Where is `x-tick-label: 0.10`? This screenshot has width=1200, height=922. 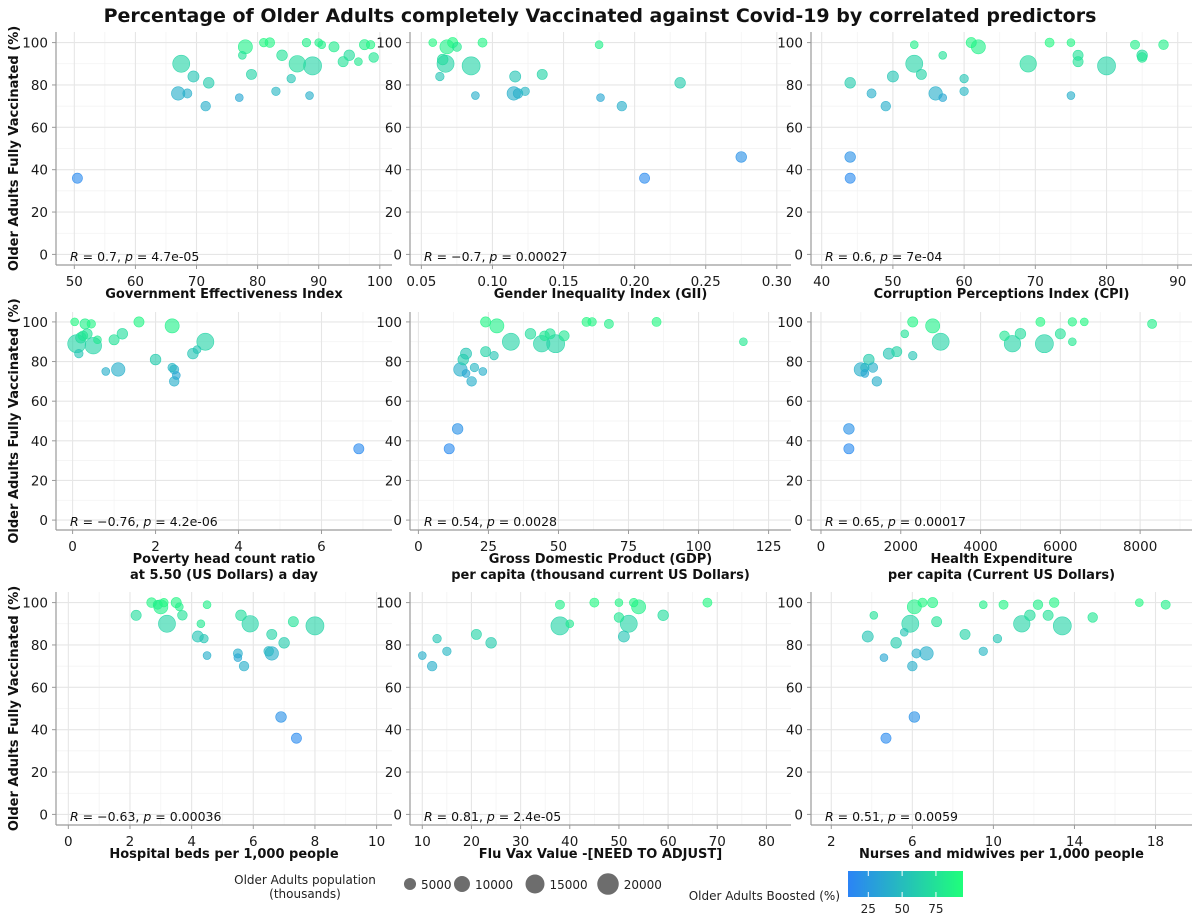 x-tick-label: 0.10 is located at coordinates (492, 282).